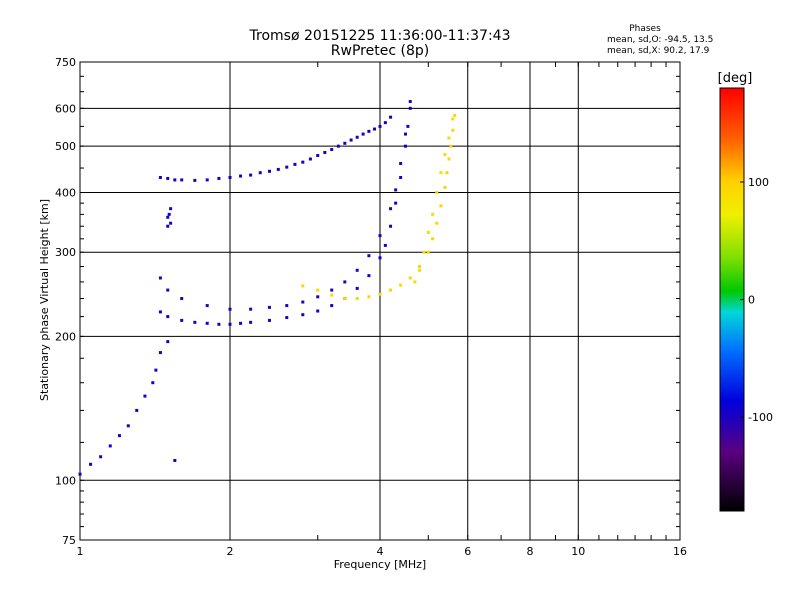  Describe the element at coordinates (578, 551) in the screenshot. I see `x-tick-label: 10` at that location.